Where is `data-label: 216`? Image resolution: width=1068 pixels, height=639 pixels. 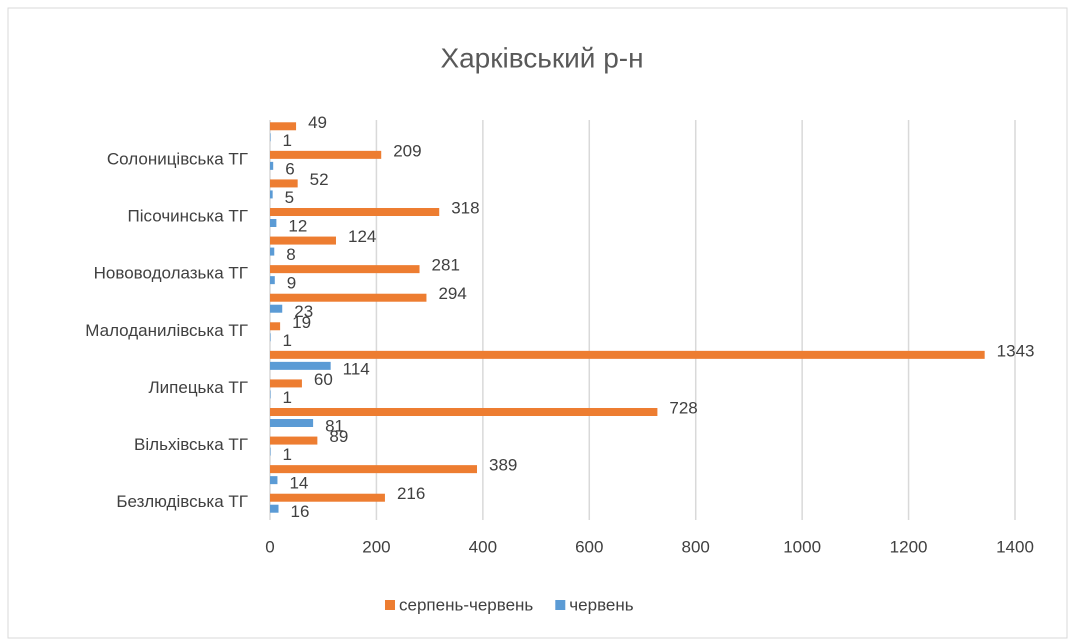
data-label: 216 is located at coordinates (411, 493).